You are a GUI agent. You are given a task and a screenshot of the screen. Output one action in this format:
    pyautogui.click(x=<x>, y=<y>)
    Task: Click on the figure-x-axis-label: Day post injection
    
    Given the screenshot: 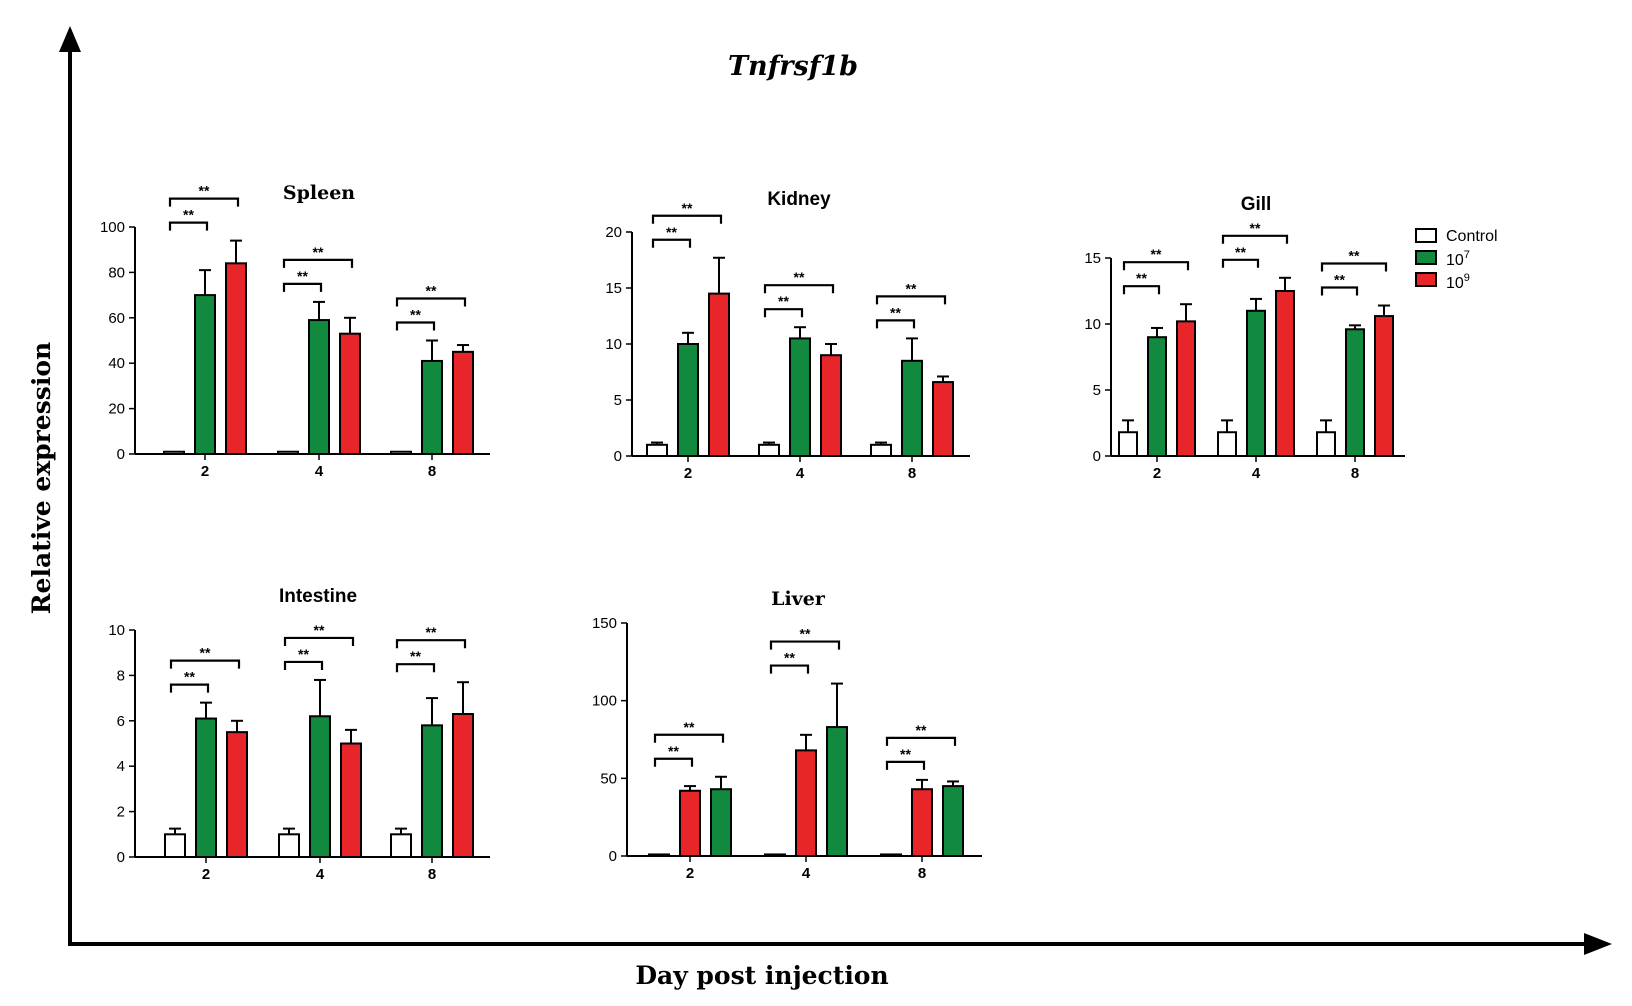 What is the action you would take?
    pyautogui.click(x=761, y=975)
    